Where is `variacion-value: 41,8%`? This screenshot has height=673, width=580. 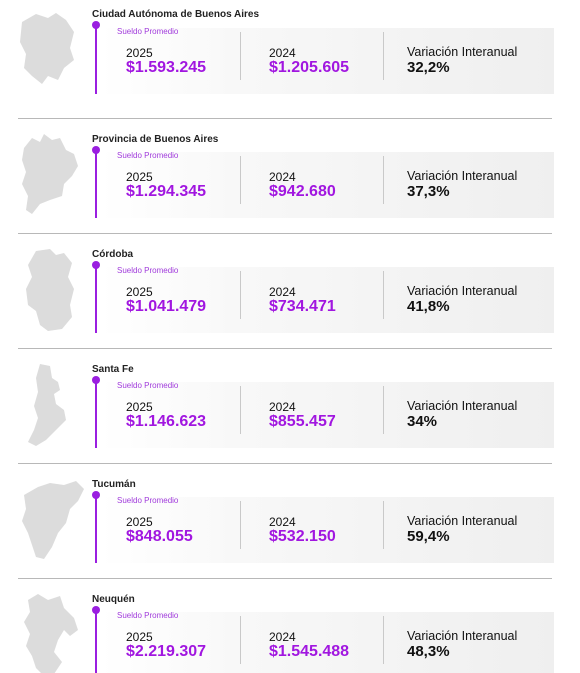
variacion-value: 41,8% is located at coordinates (428, 306).